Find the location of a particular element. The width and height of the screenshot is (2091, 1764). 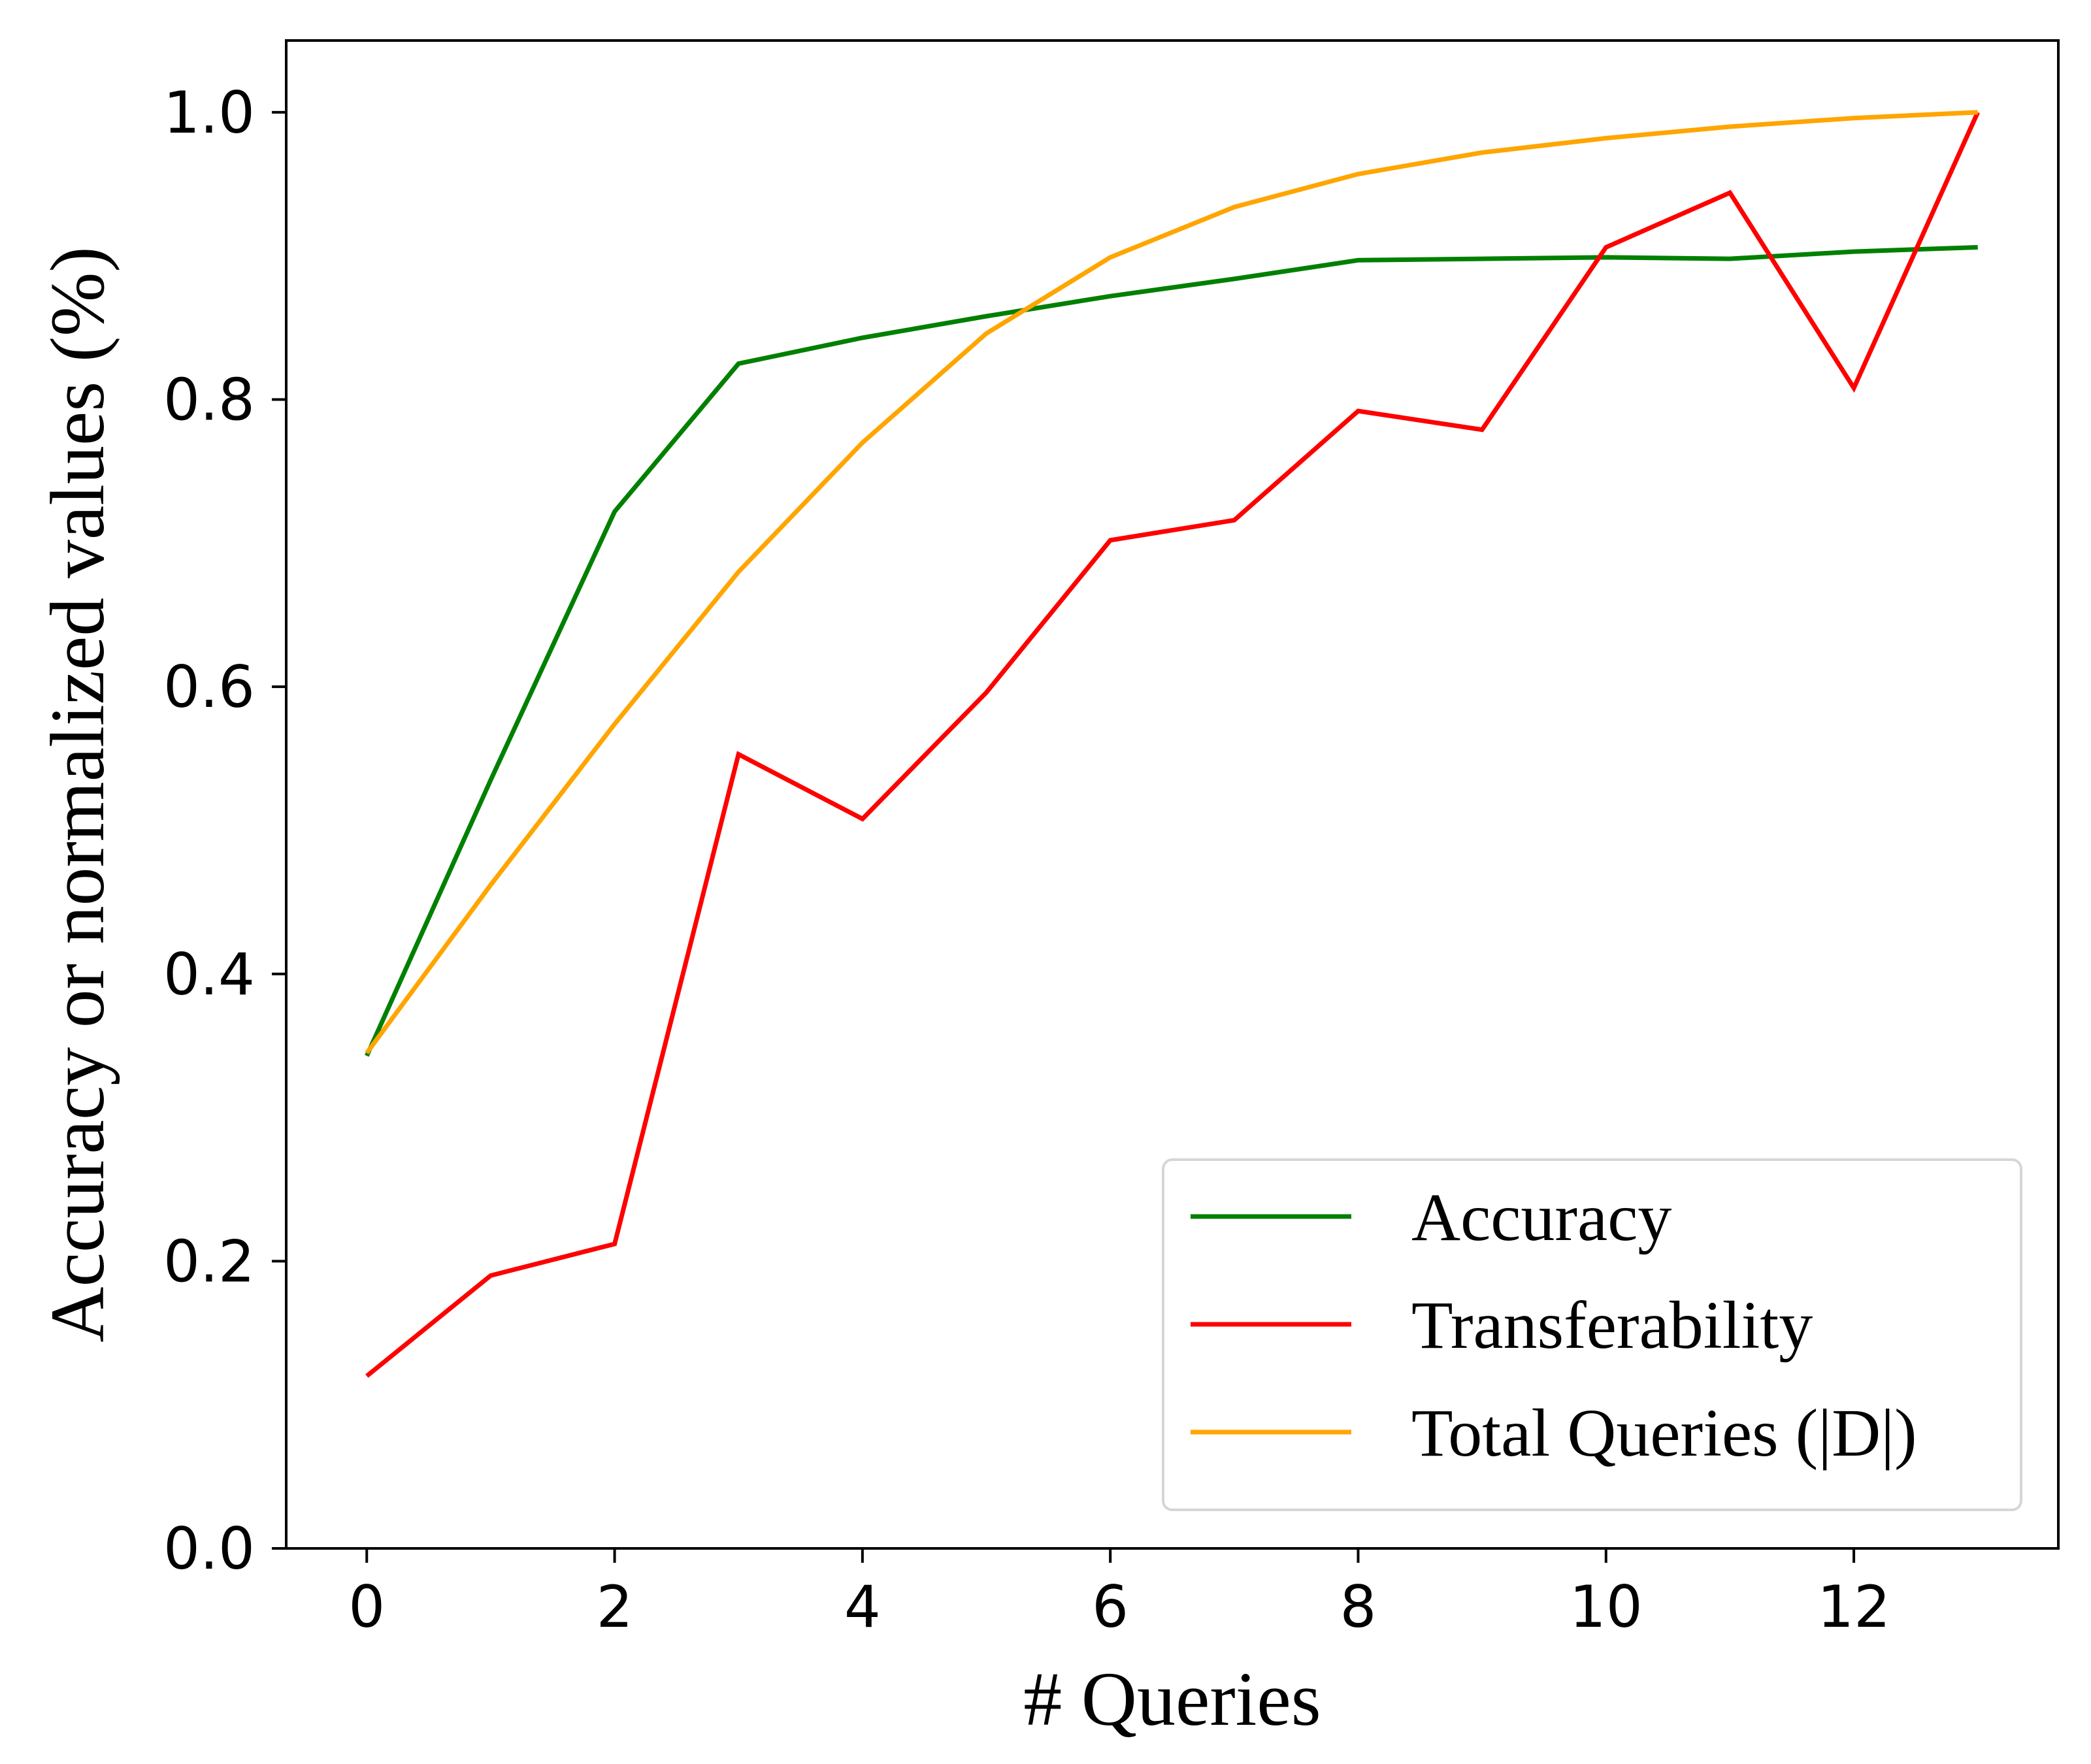

y-tick-label: 0.4 is located at coordinates (209, 974).